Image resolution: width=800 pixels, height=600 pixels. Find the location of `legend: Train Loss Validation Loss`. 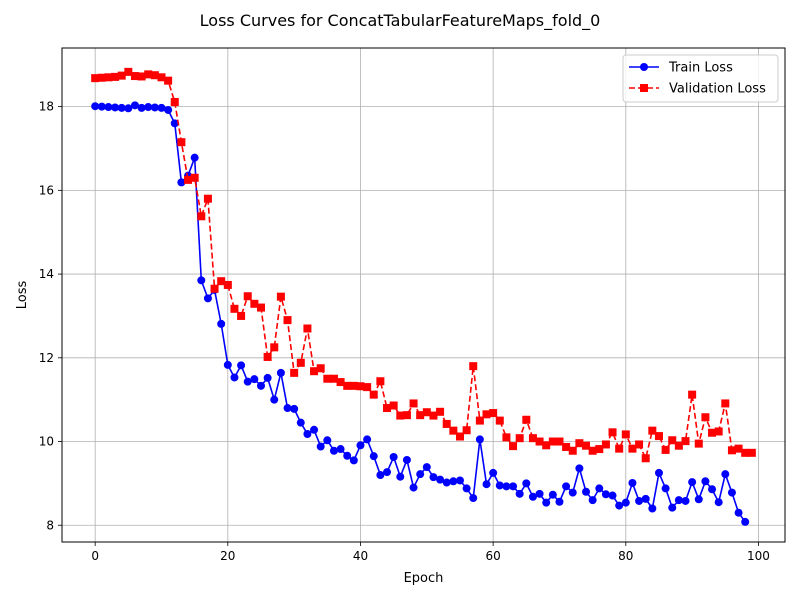

legend: Train Loss Validation Loss is located at coordinates (700, 78).